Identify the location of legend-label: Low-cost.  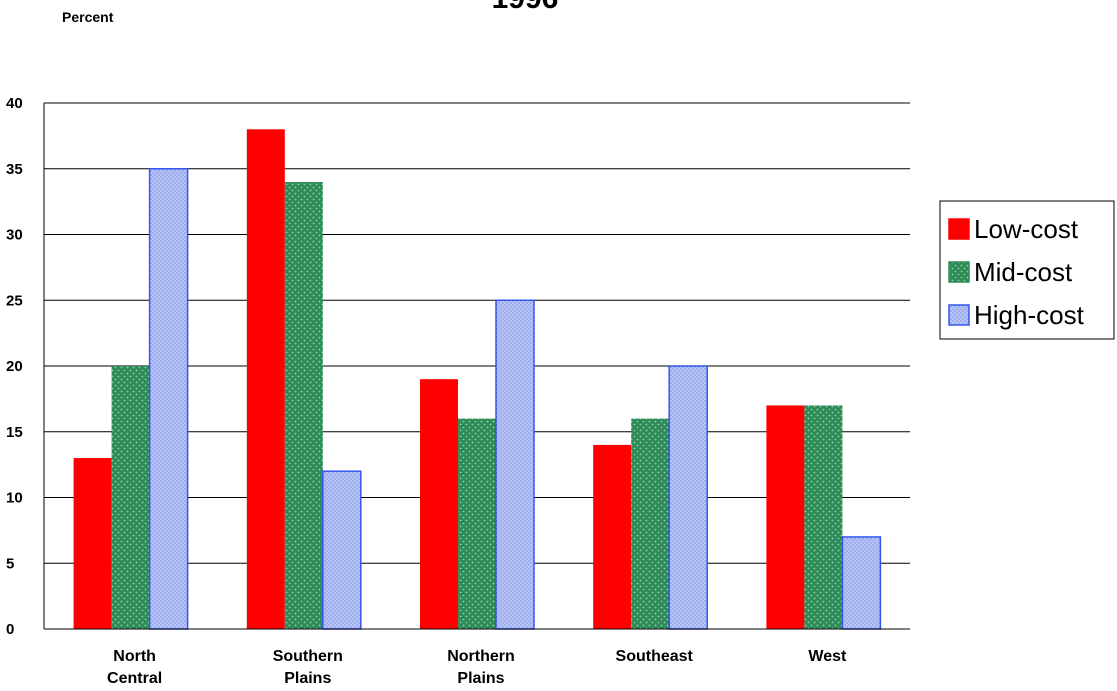
(1026, 229).